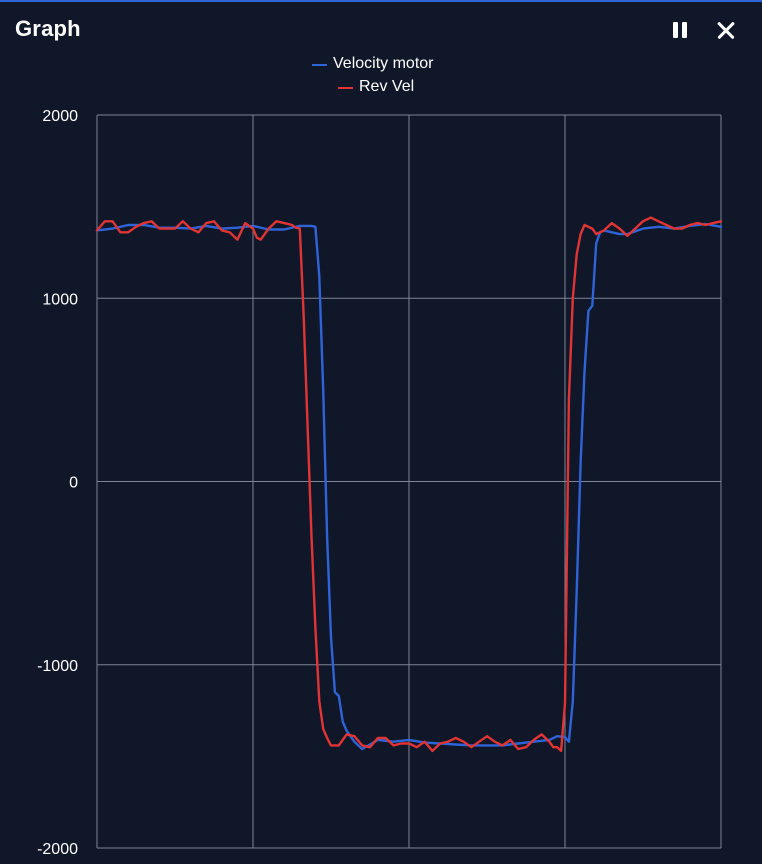 The height and width of the screenshot is (864, 762). I want to click on y-tick-label: -1000, so click(57, 666).